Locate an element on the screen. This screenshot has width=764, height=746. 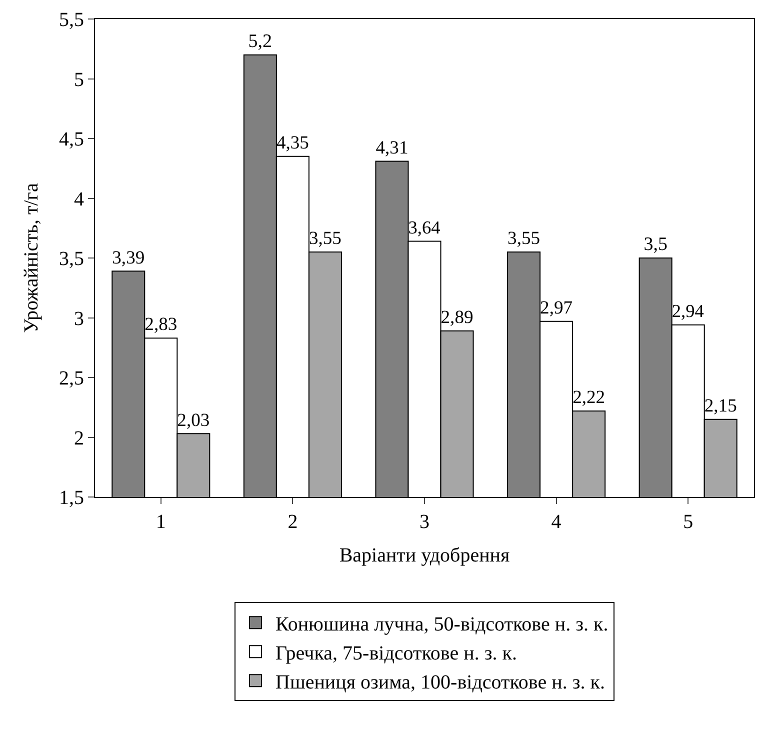
y-tick-label: 4 is located at coordinates (79, 199).